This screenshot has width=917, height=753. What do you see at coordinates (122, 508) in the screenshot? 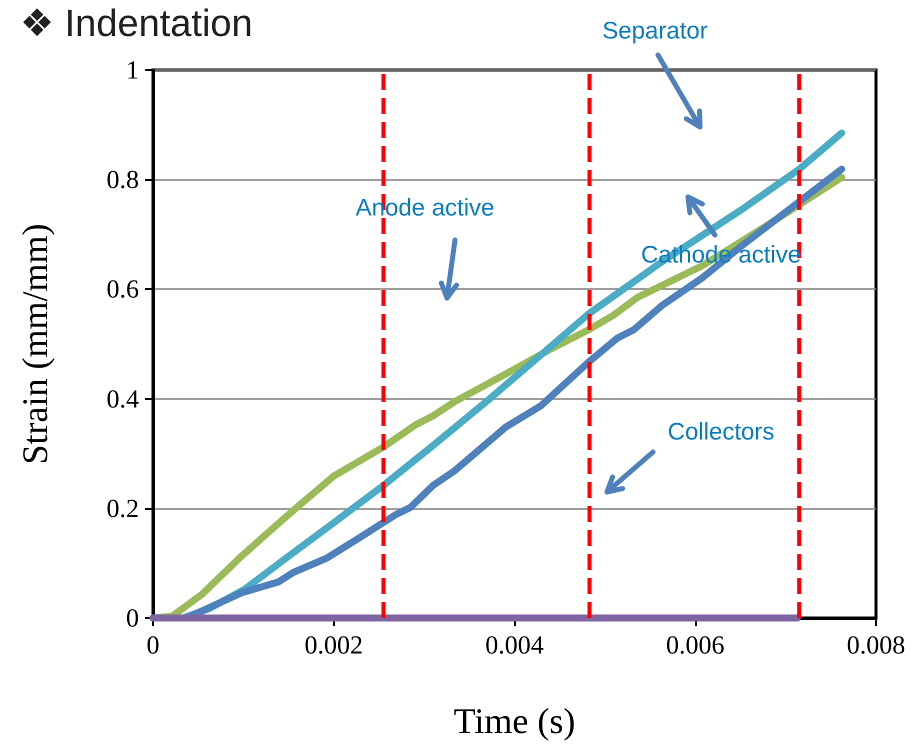
I see `y-tick-label: 0.2` at bounding box center [122, 508].